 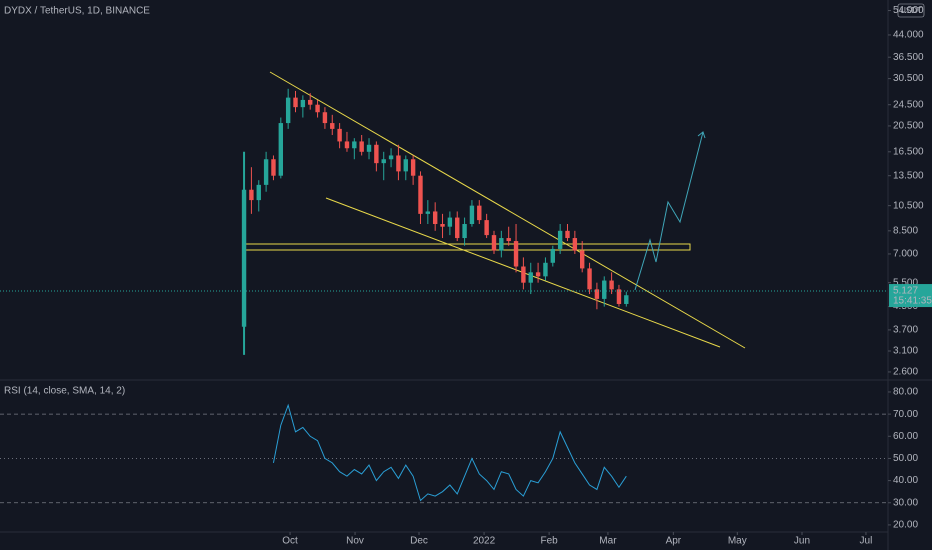 I want to click on x-tick-label: Apr, so click(x=674, y=541).